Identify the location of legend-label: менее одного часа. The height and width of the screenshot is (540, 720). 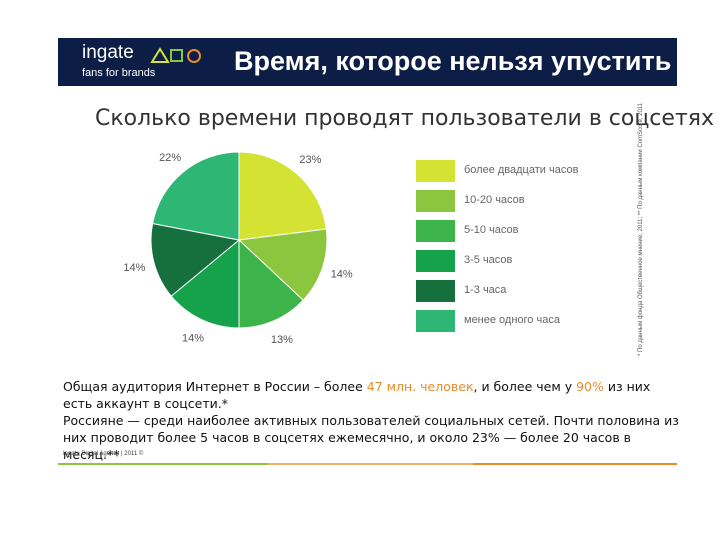
(512, 320).